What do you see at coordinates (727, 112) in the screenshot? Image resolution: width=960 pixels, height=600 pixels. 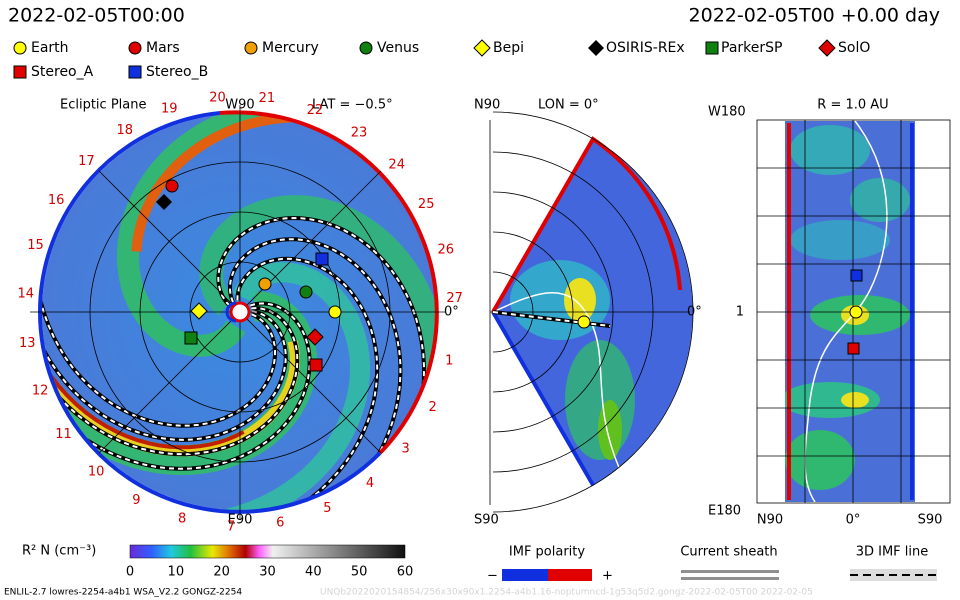 I see `top-label: W180` at bounding box center [727, 112].